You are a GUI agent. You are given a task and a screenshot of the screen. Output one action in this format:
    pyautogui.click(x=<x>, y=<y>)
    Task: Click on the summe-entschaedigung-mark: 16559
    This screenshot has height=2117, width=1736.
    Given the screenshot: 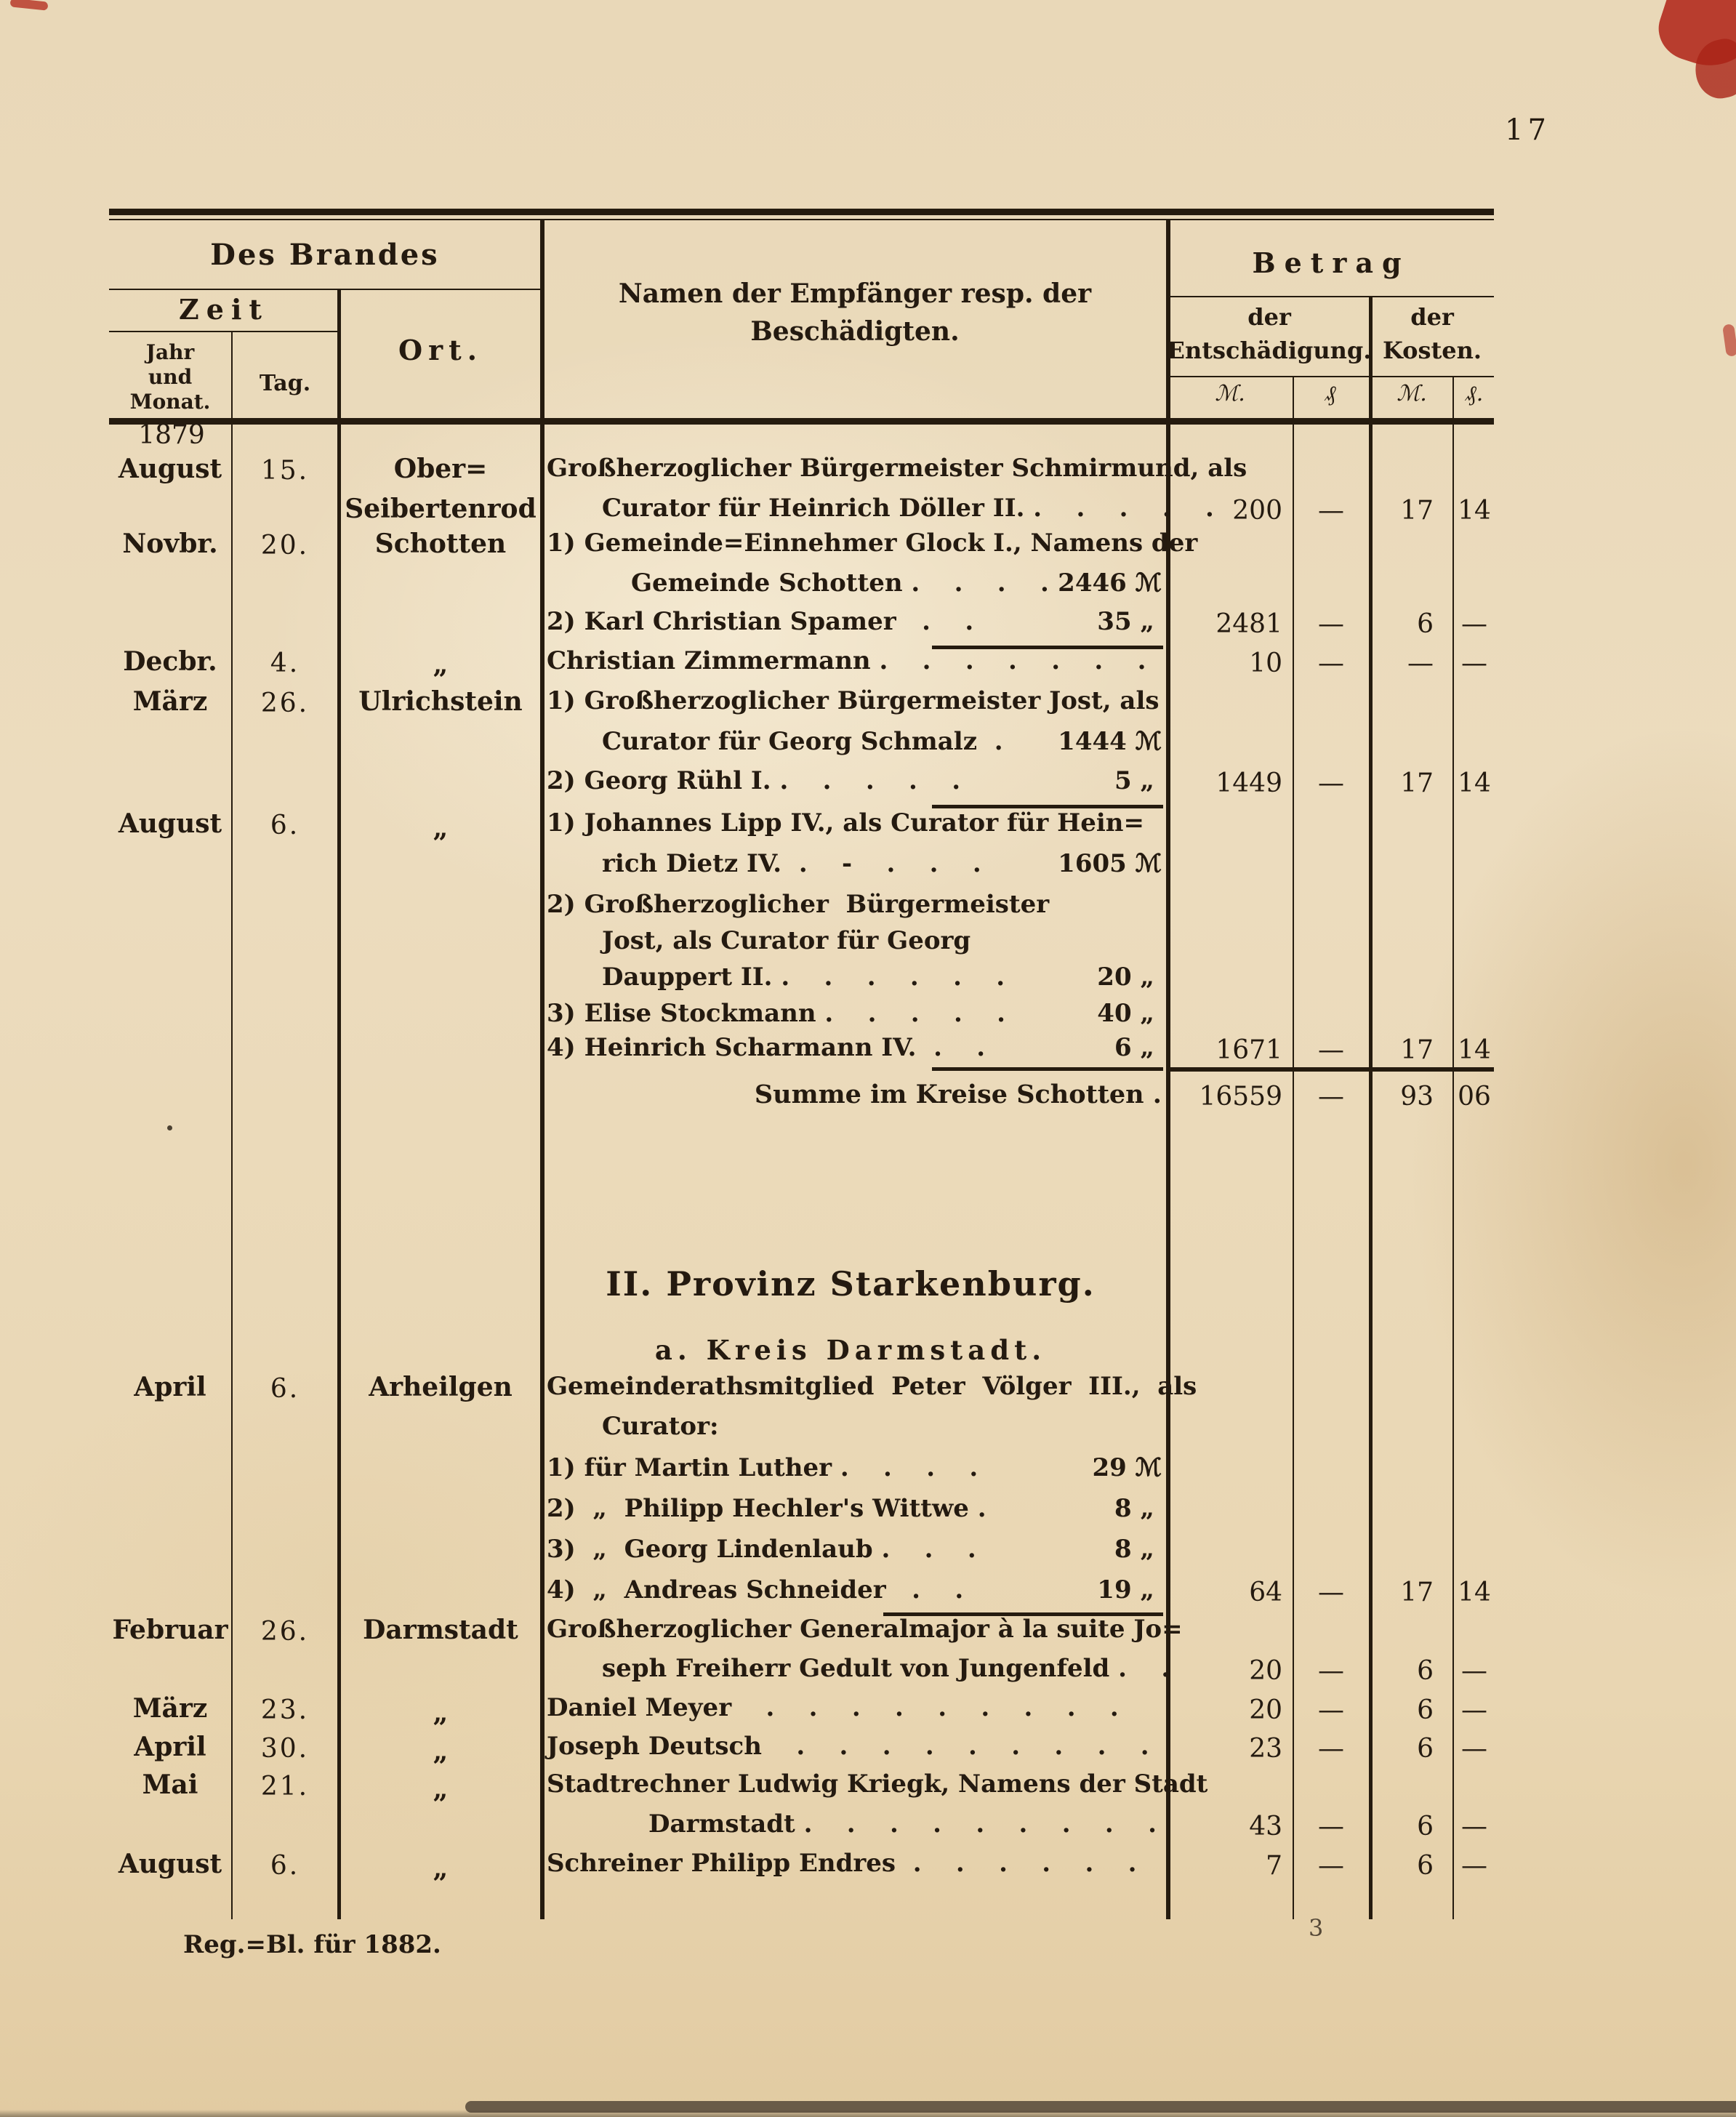 What is the action you would take?
    pyautogui.click(x=1240, y=1097)
    